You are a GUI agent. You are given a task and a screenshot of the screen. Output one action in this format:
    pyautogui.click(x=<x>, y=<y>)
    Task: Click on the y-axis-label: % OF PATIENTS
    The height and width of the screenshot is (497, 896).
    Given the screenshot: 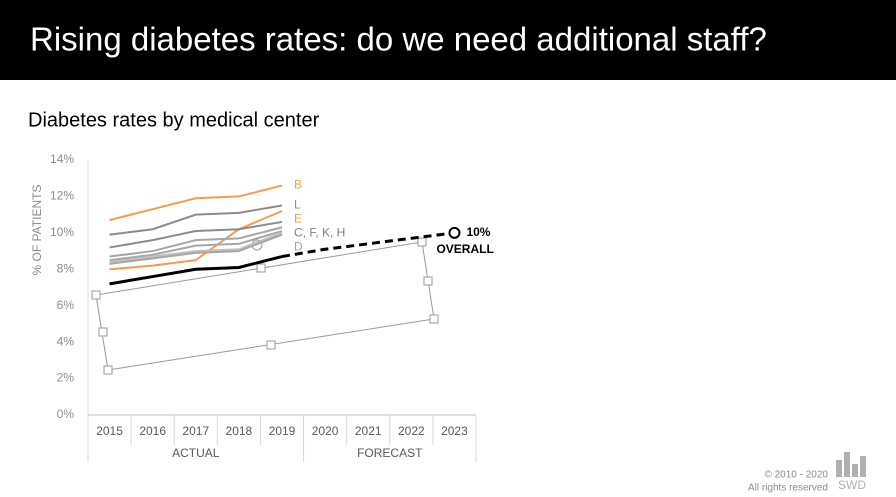 What is the action you would take?
    pyautogui.click(x=37, y=230)
    